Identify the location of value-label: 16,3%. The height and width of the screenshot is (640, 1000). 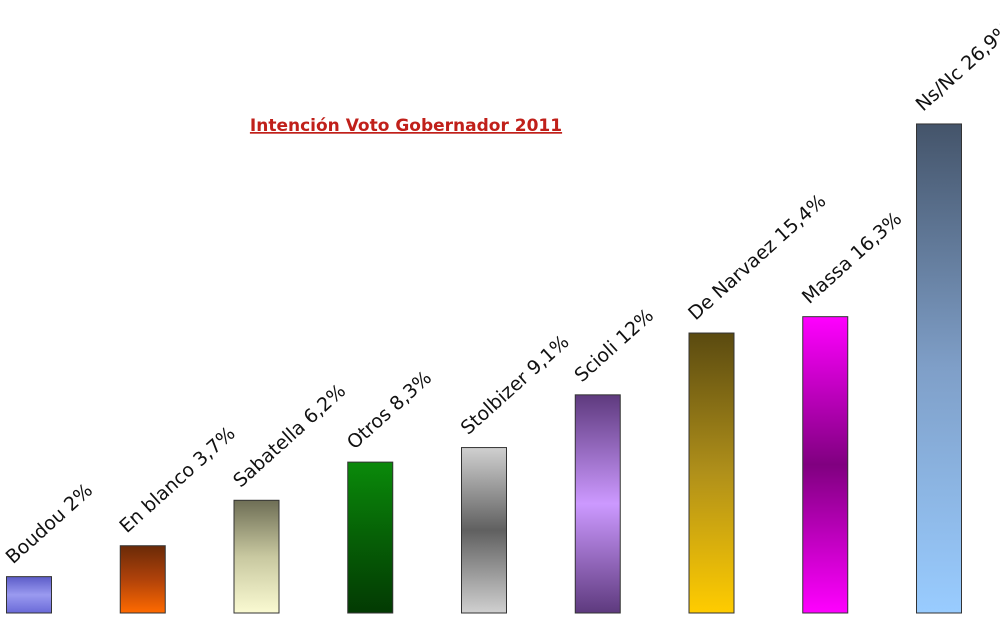
(877, 236).